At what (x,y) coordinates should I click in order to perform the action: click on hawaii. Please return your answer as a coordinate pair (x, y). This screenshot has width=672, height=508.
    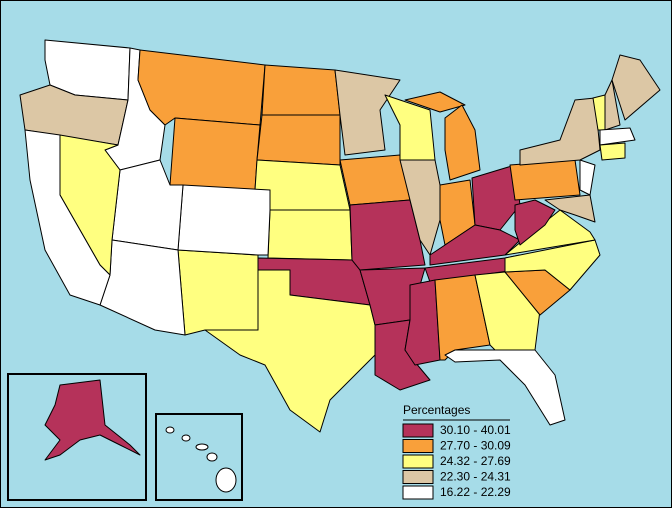
    Looking at the image, I should click on (201, 459).